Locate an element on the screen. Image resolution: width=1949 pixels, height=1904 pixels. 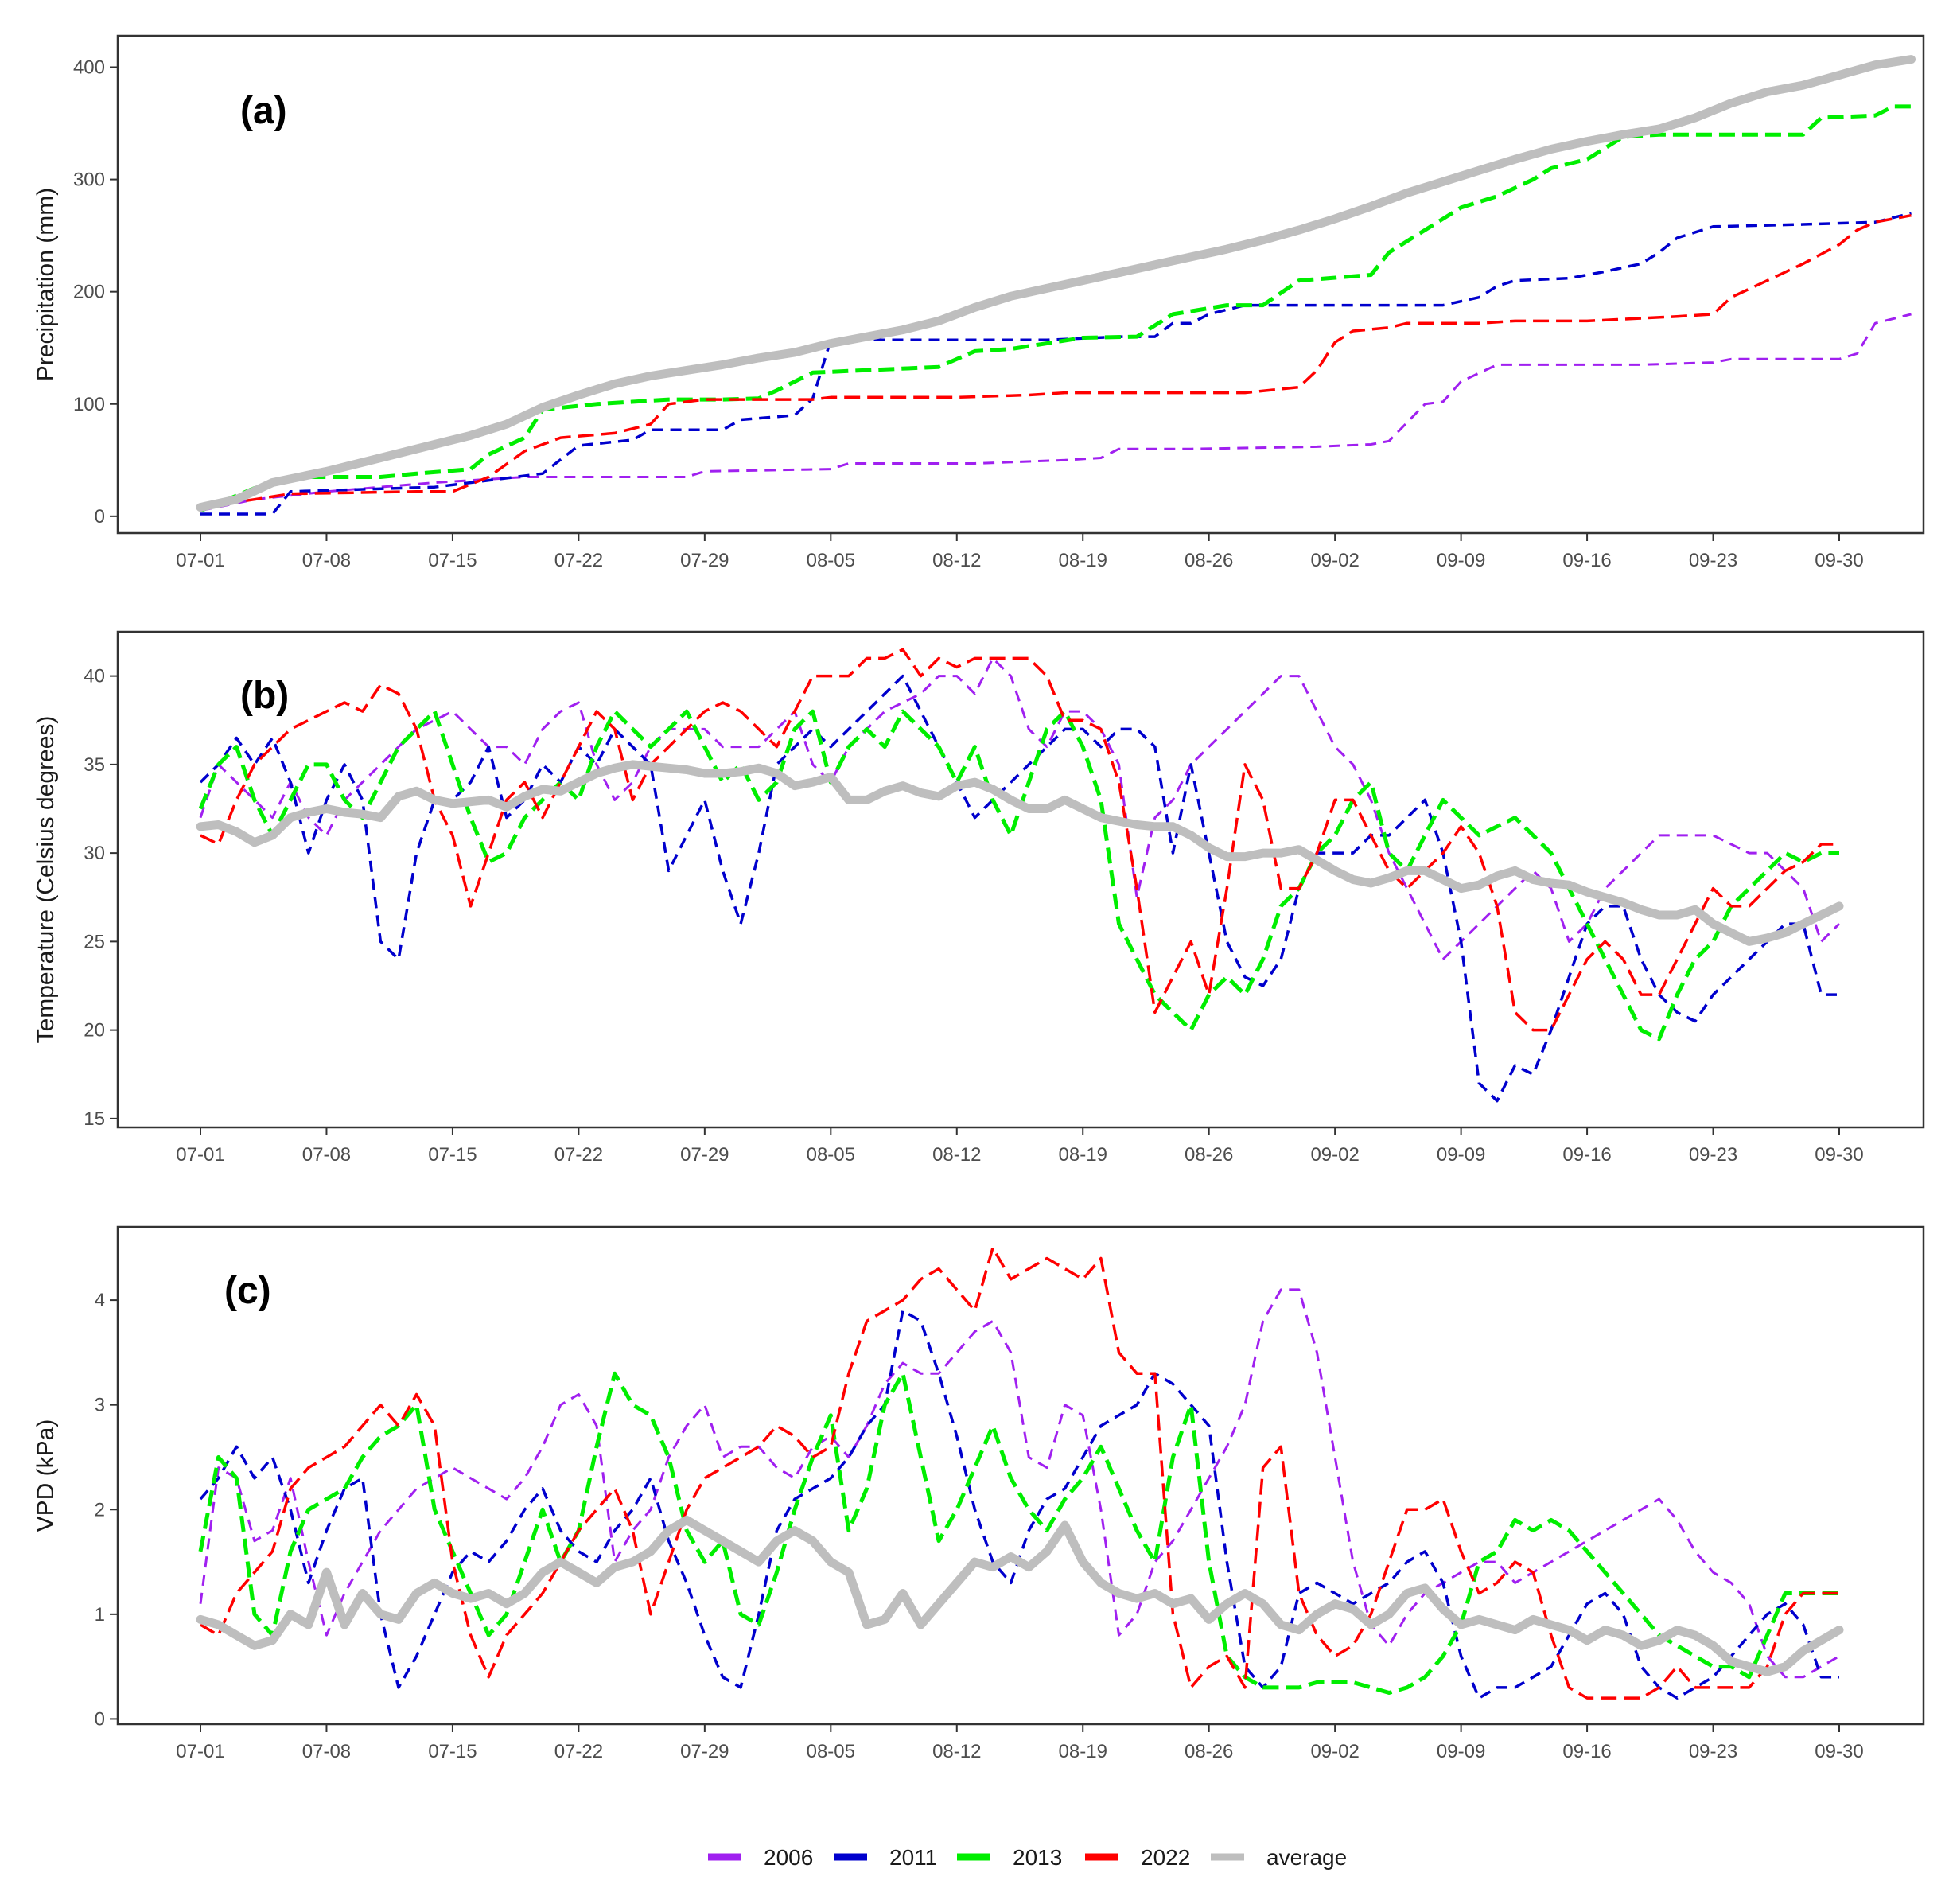
y-tick-label: 4 is located at coordinates (100, 1300).